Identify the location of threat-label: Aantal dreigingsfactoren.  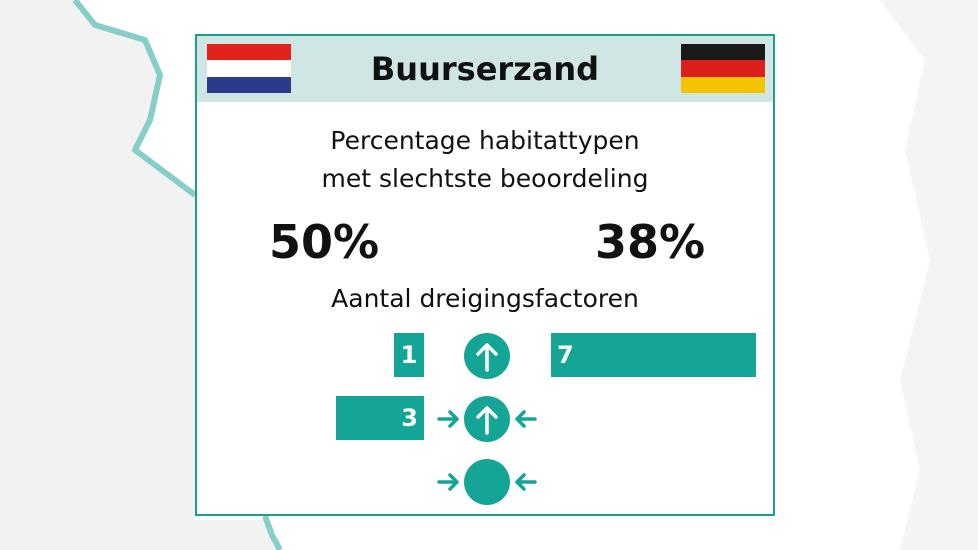
(485, 298).